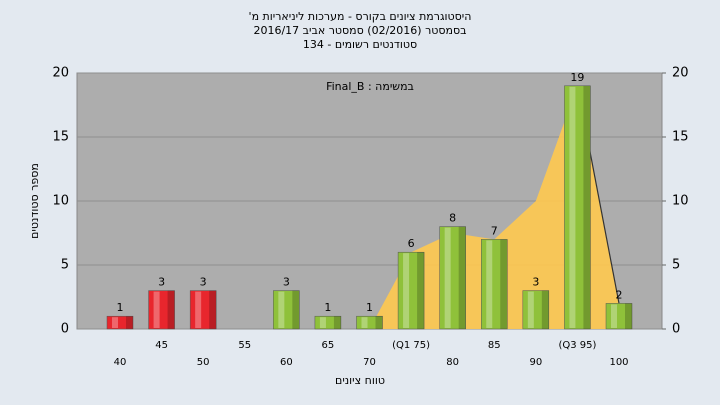 The image size is (720, 405). What do you see at coordinates (494, 230) in the screenshot?
I see `data-label: 7` at bounding box center [494, 230].